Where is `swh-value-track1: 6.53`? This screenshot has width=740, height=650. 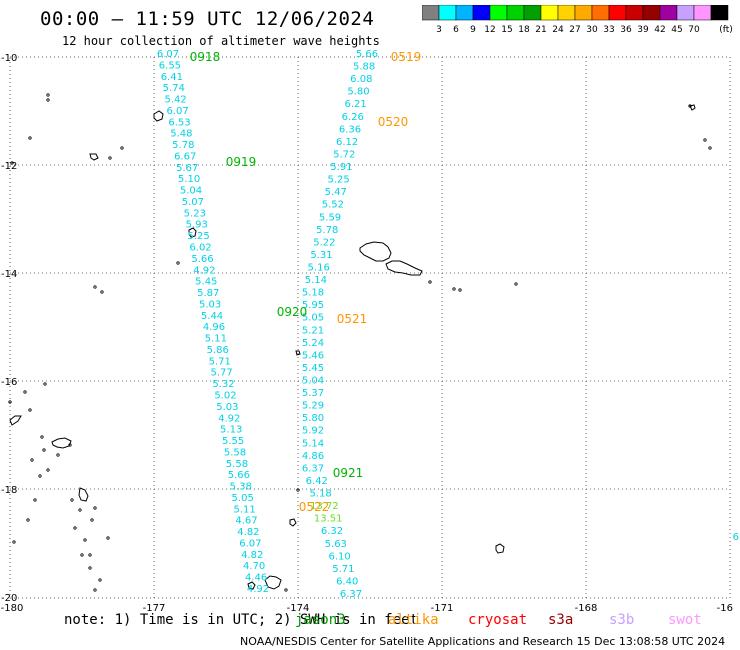
swh-value-track1: 6.53 is located at coordinates (179, 122).